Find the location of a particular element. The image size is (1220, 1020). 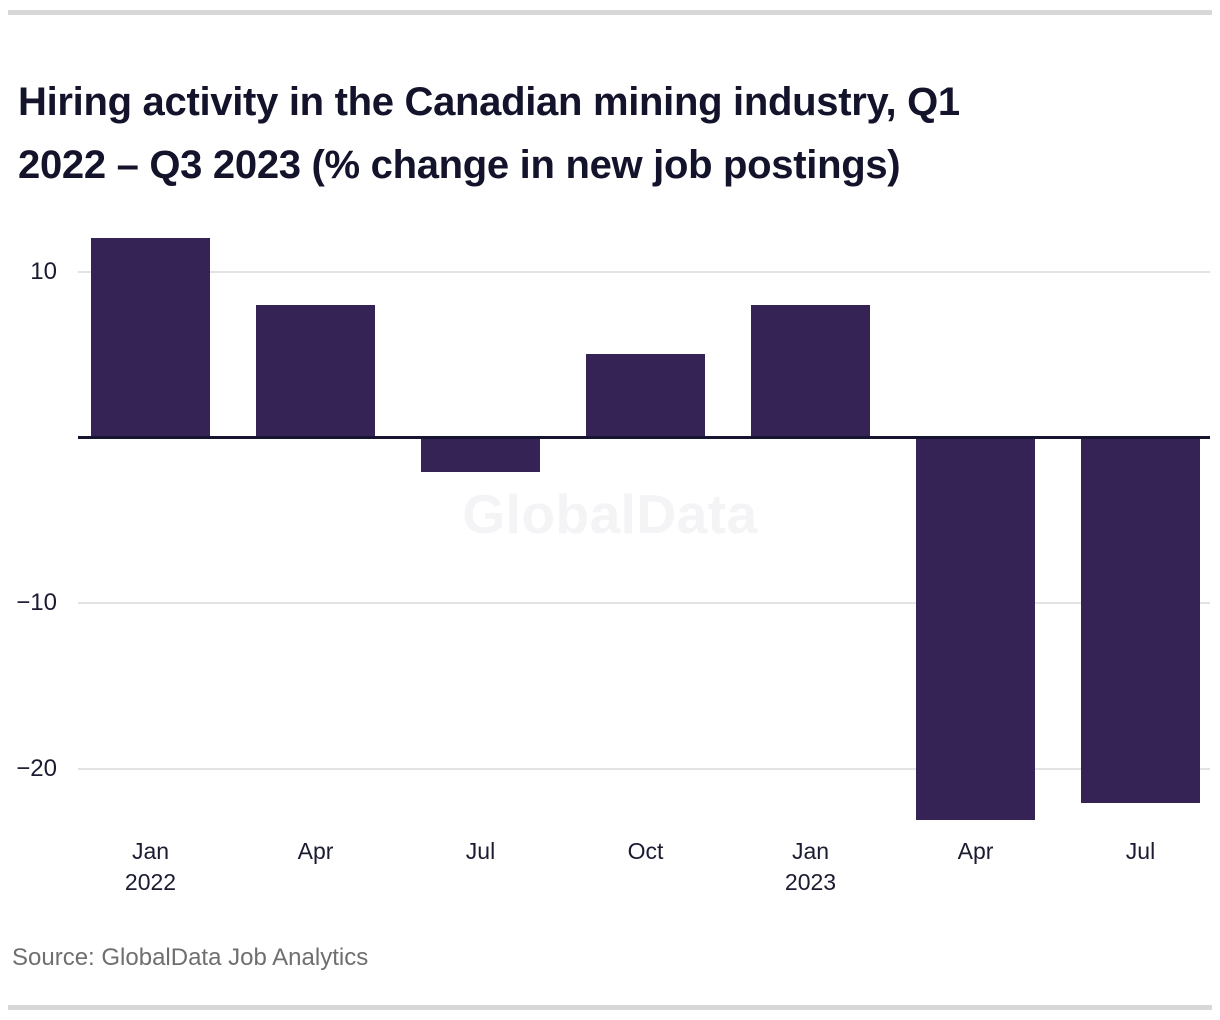

bar-jul-2022 is located at coordinates (480, 456).